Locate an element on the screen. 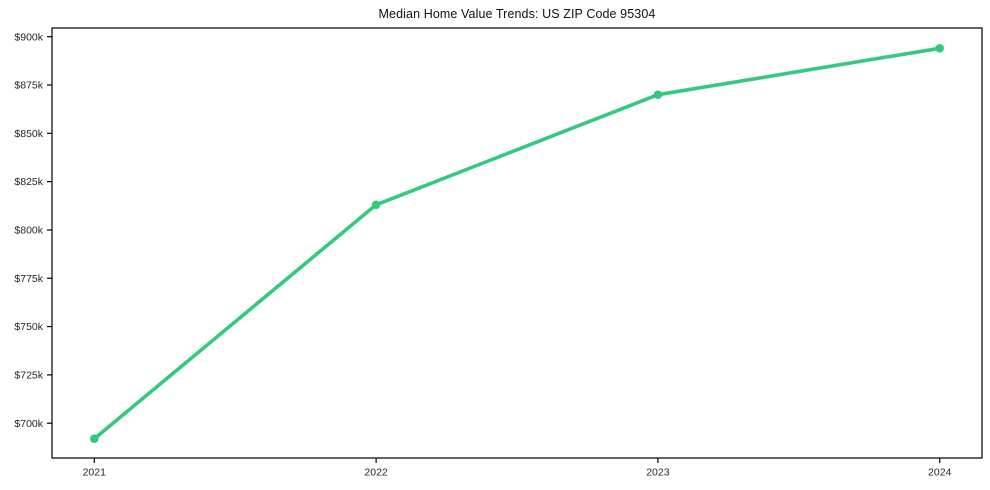 This screenshot has width=990, height=490. y-tick-label: $700k is located at coordinates (28, 424).